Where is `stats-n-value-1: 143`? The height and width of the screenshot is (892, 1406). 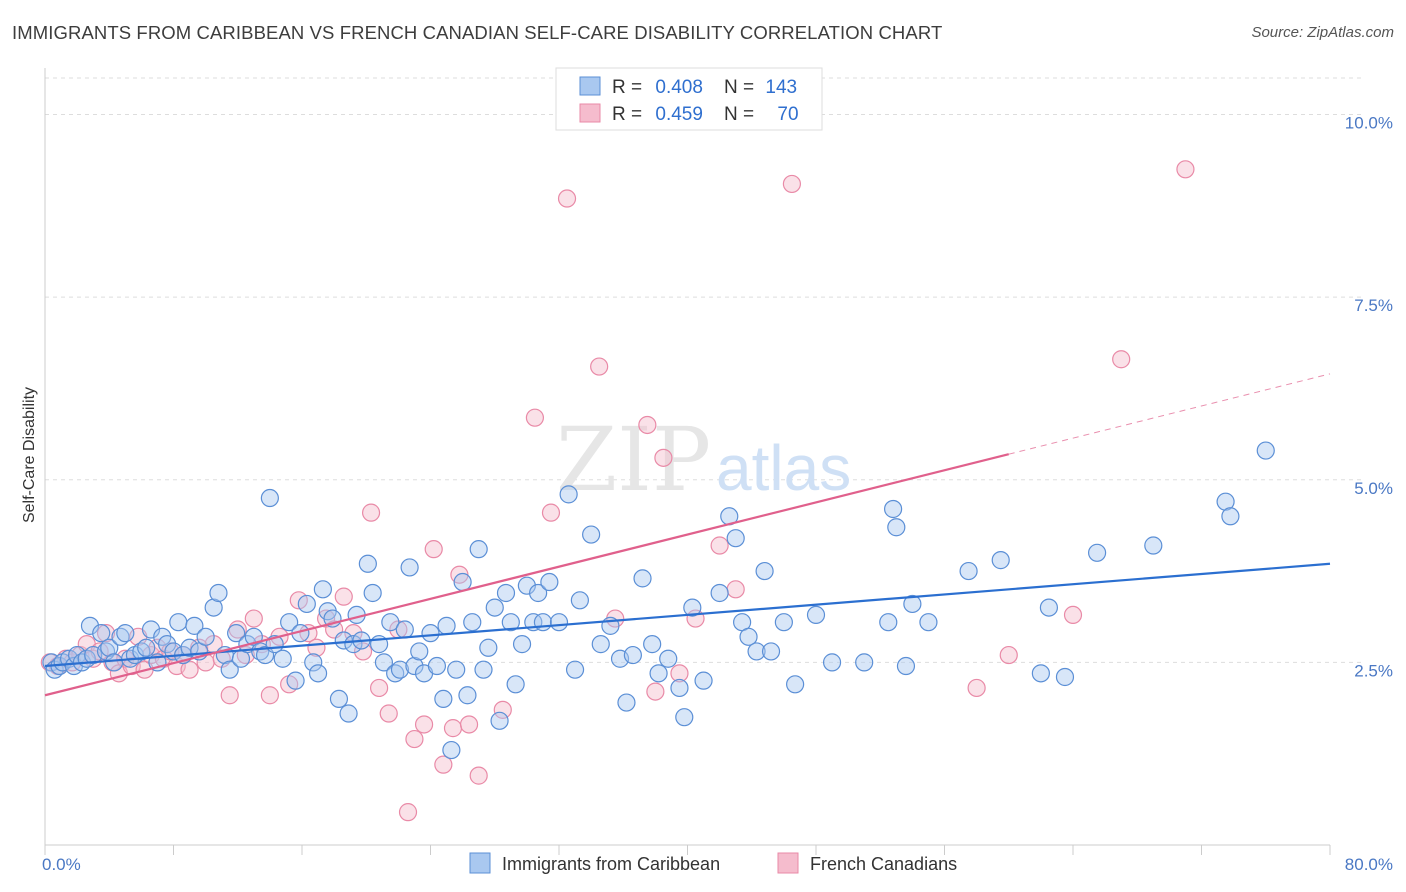
stats-n-value-1: 143 is located at coordinates (781, 87).